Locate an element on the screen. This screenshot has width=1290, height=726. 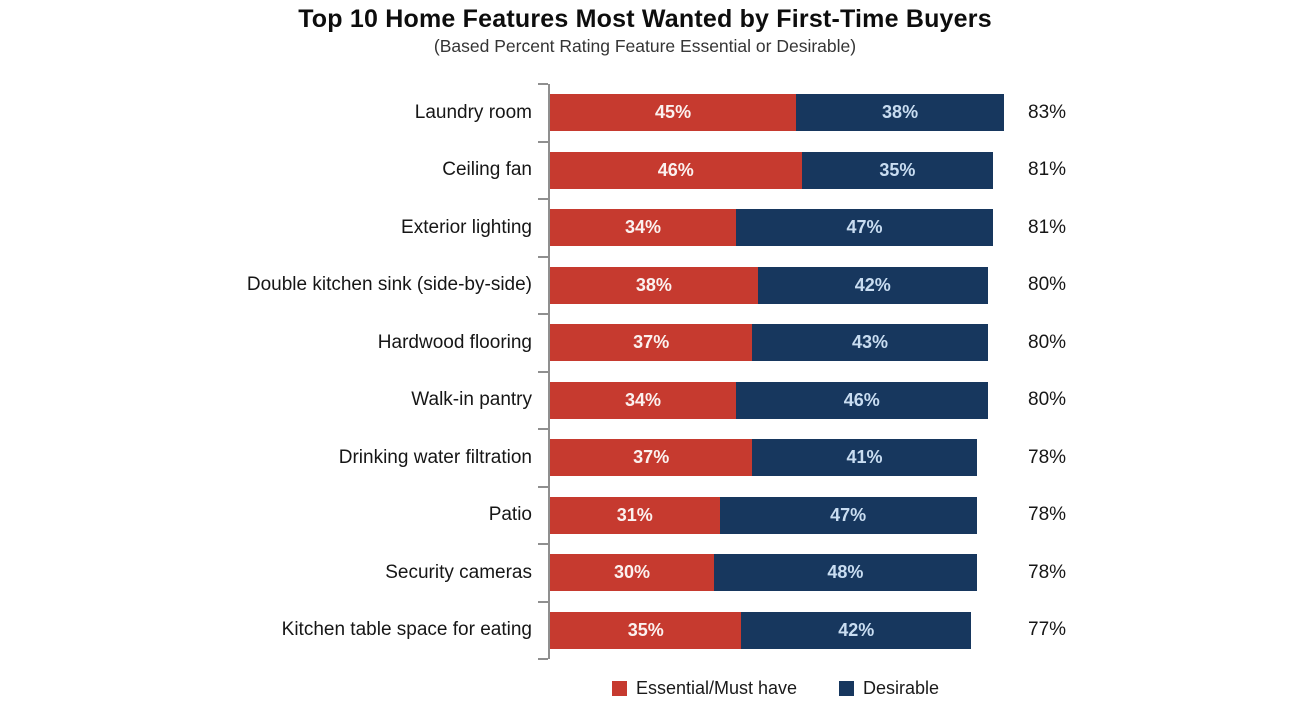
legend-item-essential: Essential/Must have is located at coordinates (704, 688).